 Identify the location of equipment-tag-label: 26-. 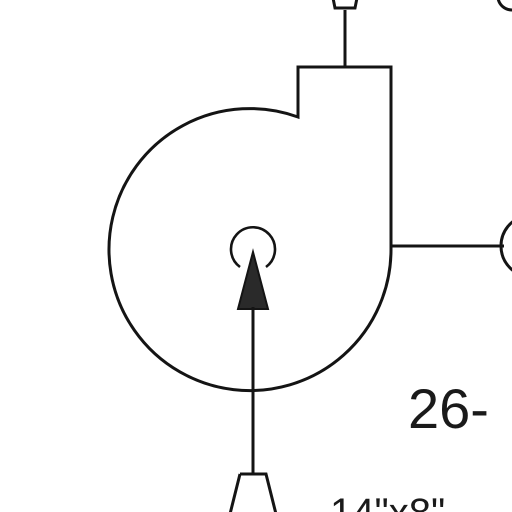
(448, 408).